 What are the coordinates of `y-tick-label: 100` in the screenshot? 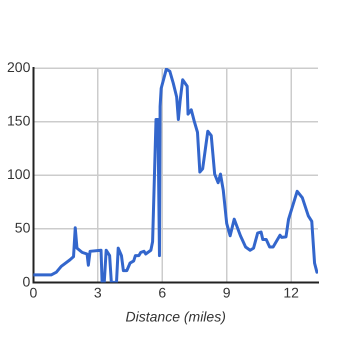 It's located at (19, 174).